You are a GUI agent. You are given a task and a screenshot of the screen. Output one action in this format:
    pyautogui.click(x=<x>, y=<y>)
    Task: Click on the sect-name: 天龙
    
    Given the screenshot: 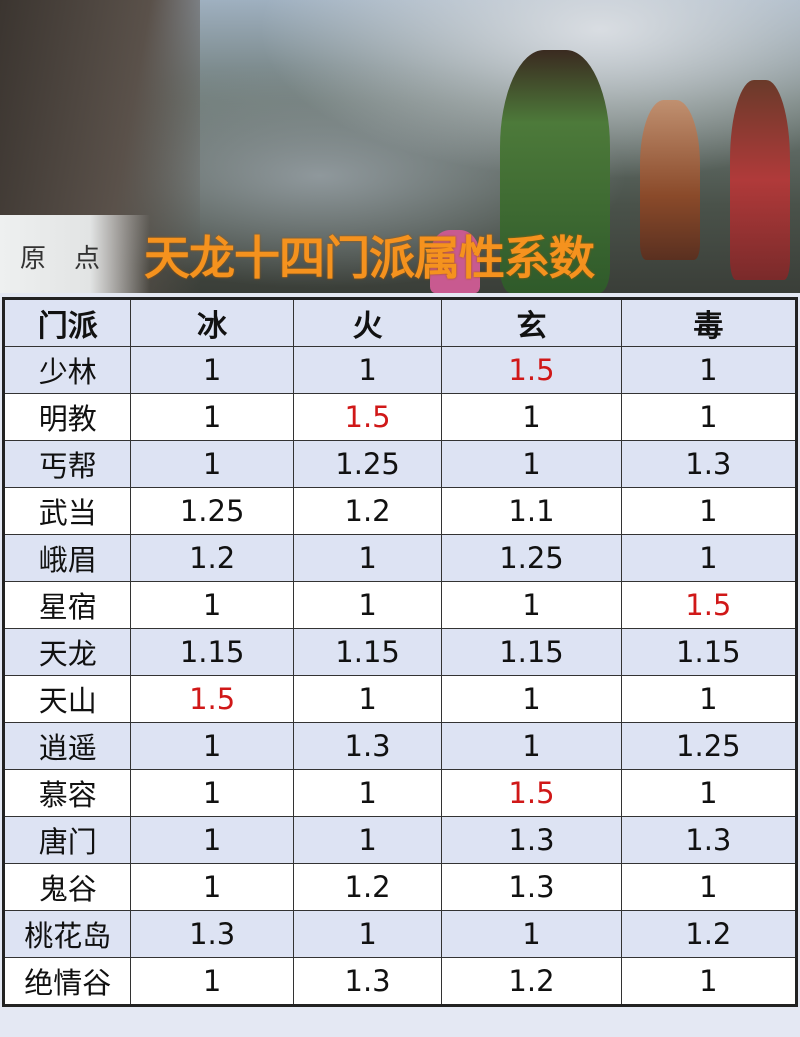 What is the action you would take?
    pyautogui.click(x=67, y=652)
    